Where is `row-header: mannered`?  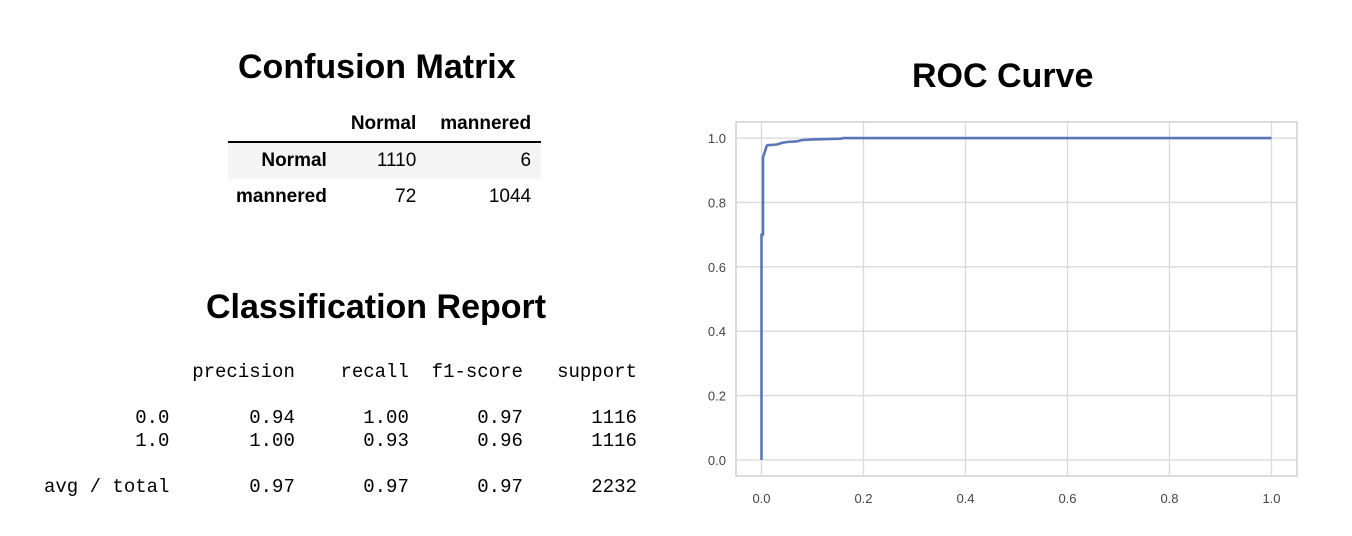
row-header: mannered is located at coordinates (281, 196).